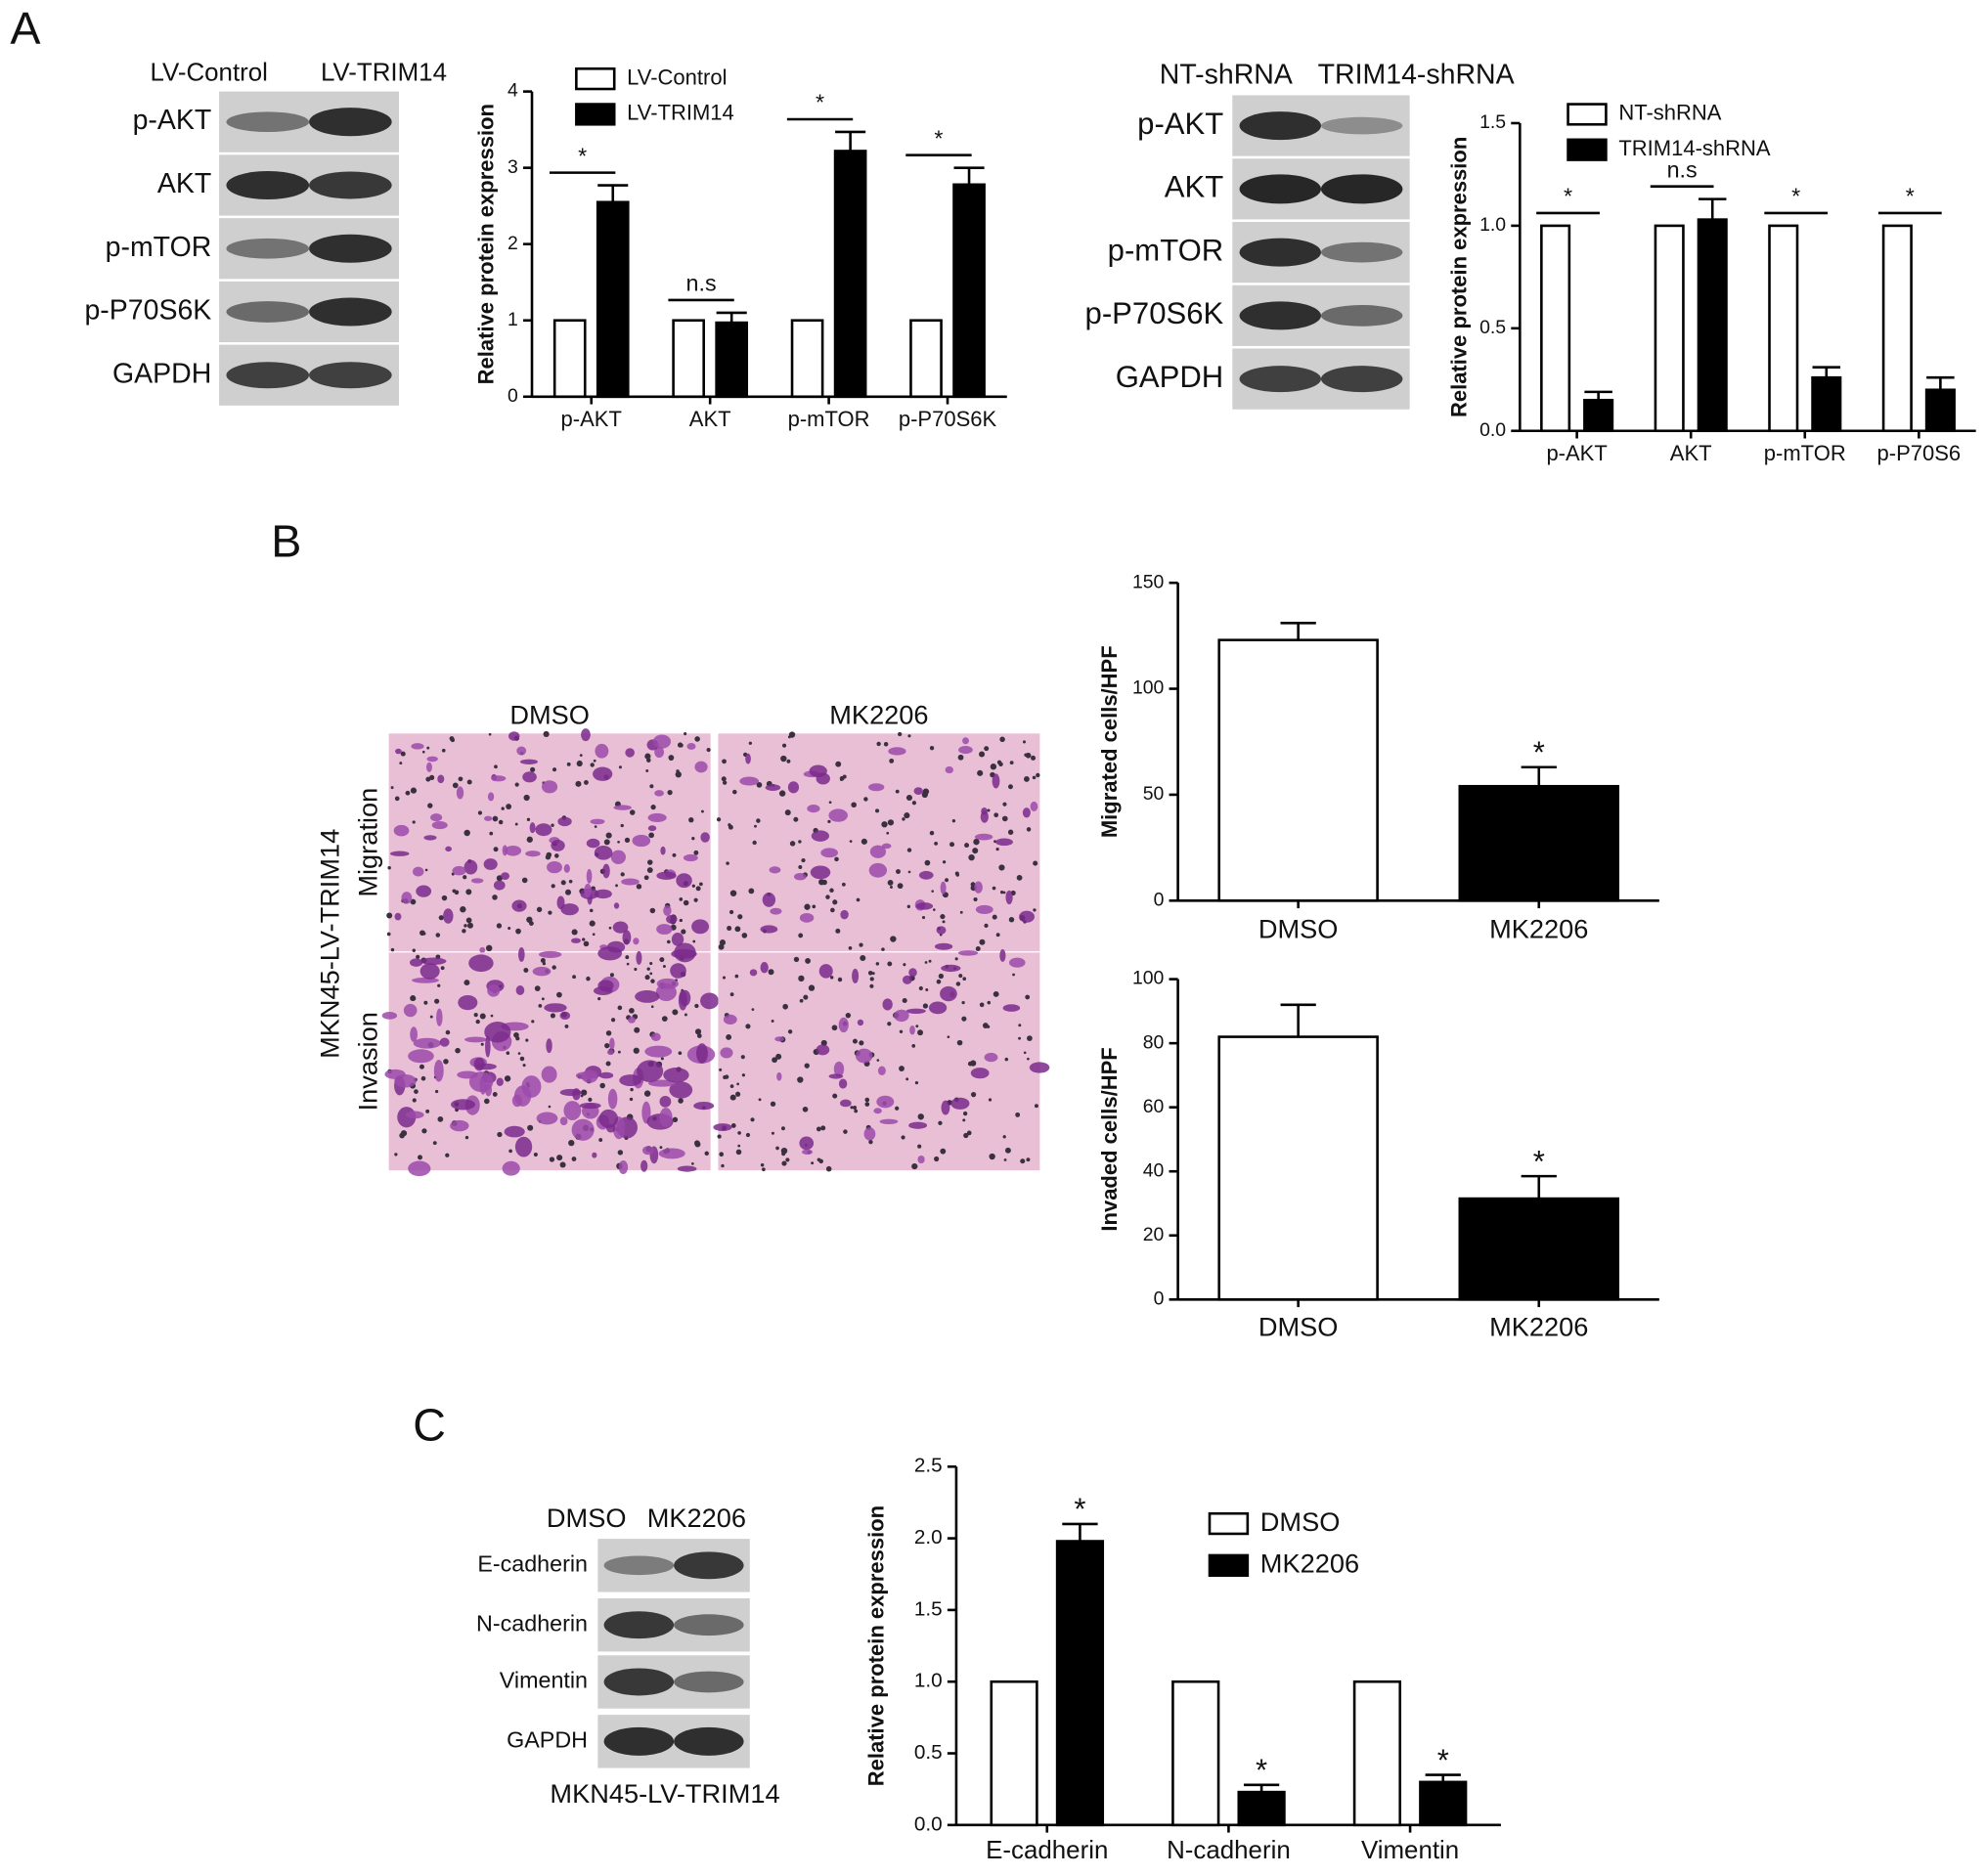 The image size is (1986, 1876). I want to click on blot-row-label: GAPDH, so click(547, 1740).